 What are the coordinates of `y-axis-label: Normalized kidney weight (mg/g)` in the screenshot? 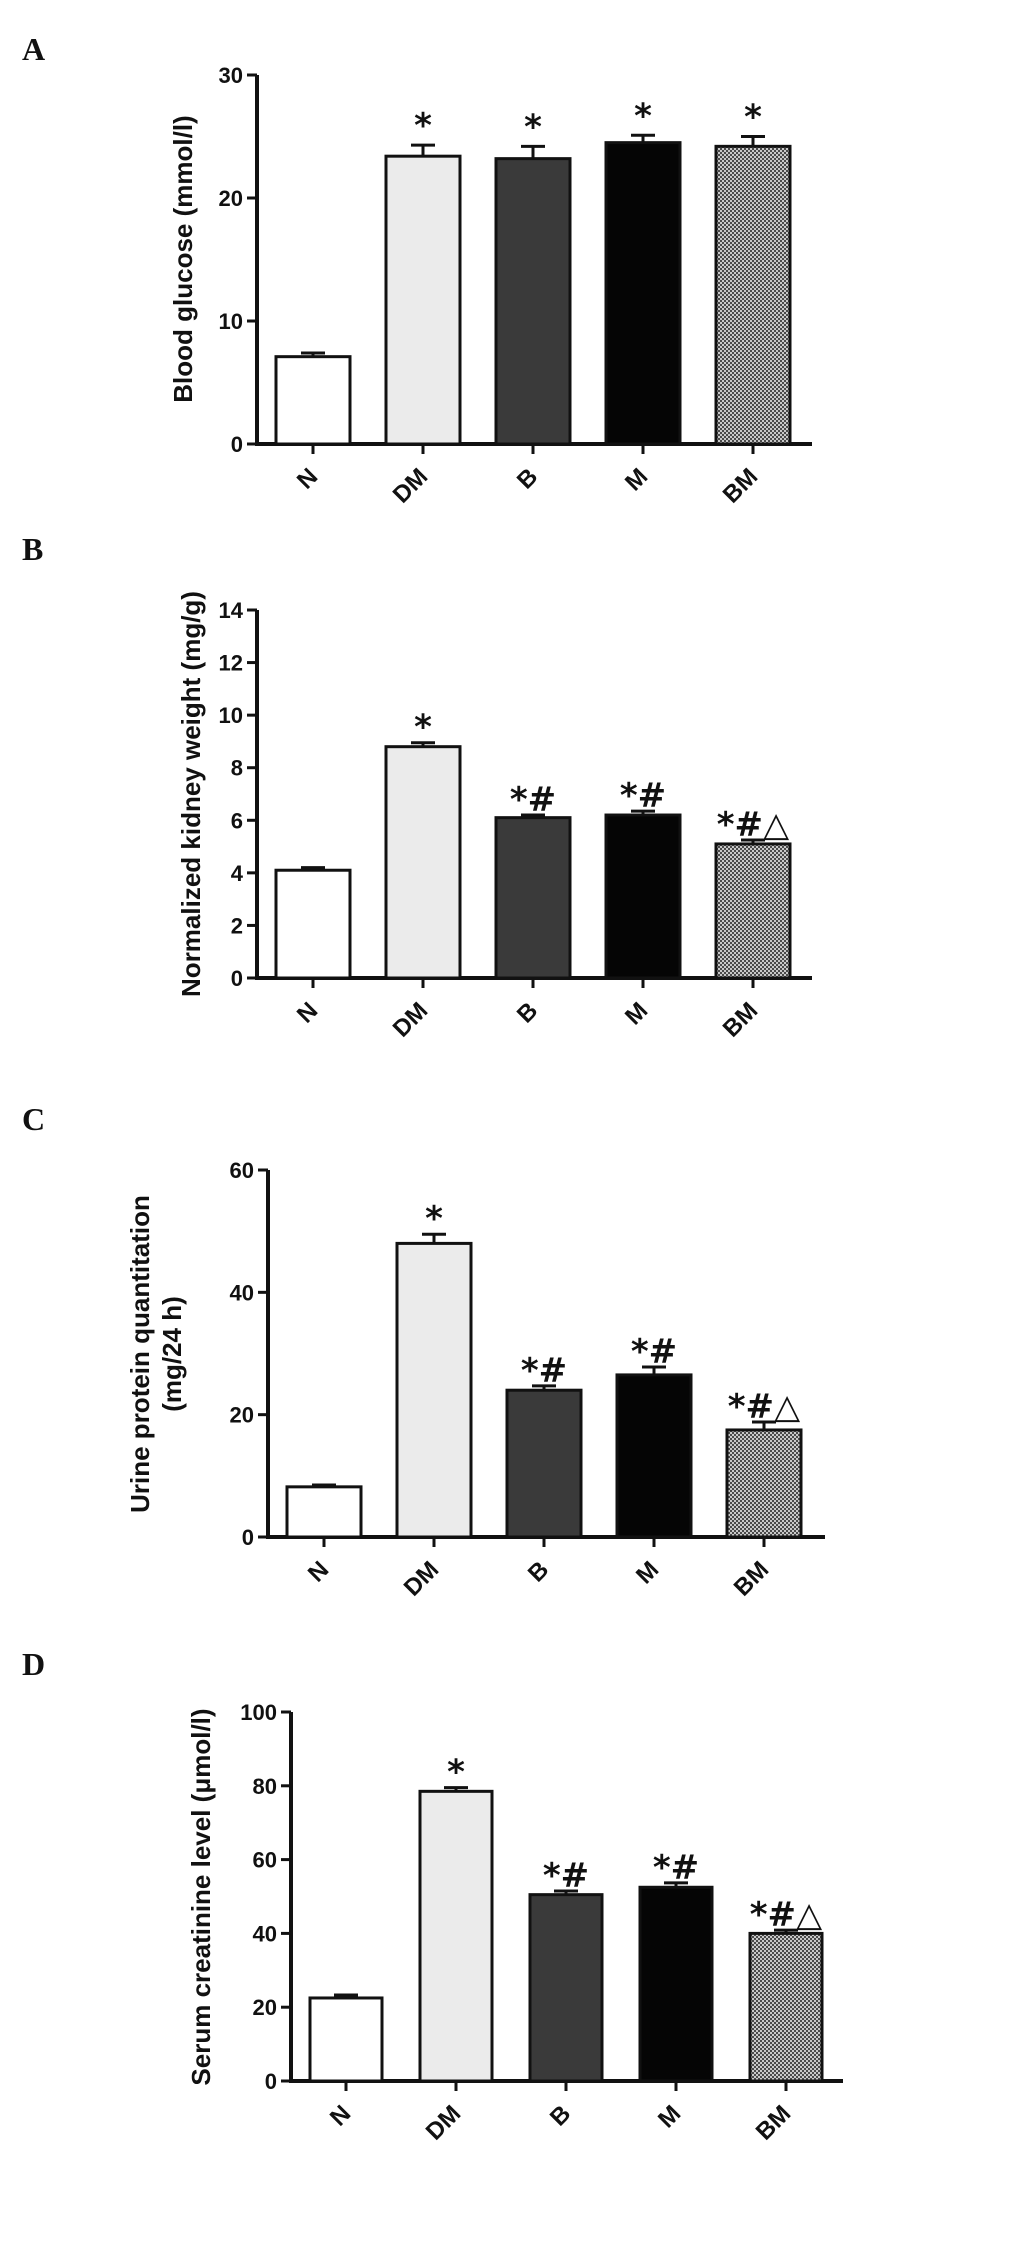 It's located at (191, 794).